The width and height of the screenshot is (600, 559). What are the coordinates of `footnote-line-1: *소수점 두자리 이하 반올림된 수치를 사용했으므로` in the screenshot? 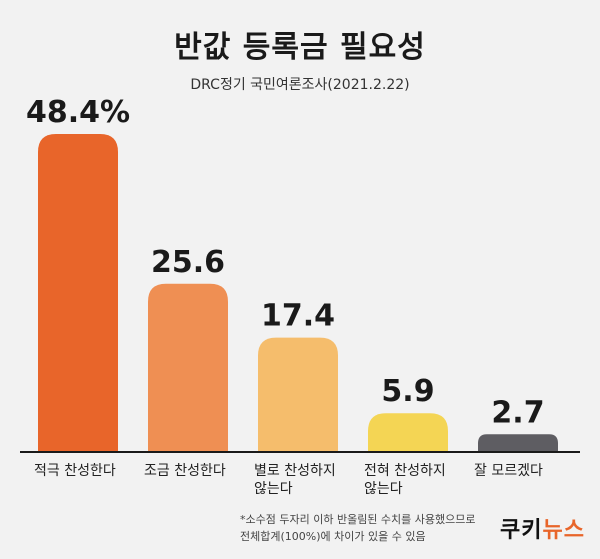 It's located at (358, 519).